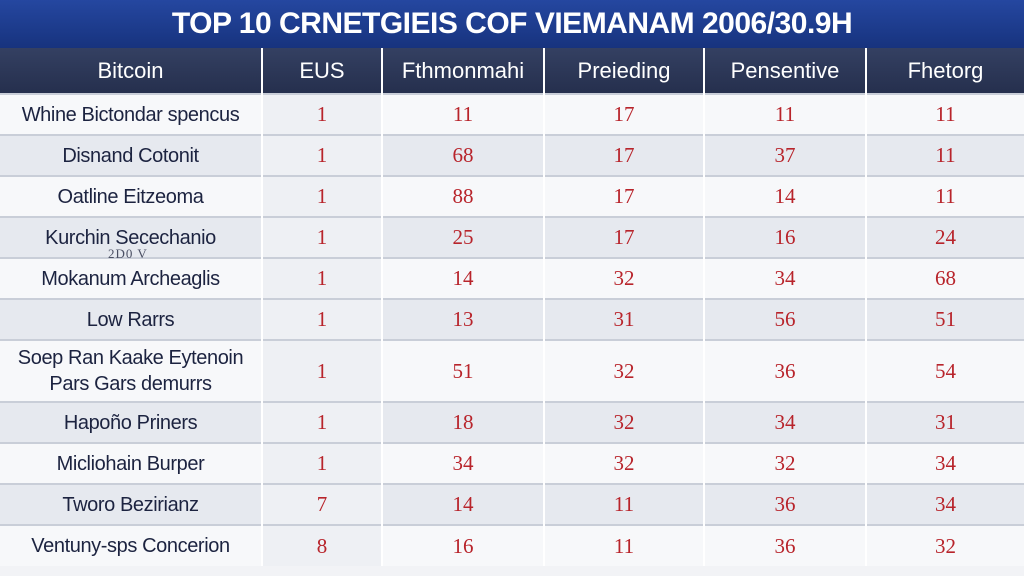  I want to click on table-row: Tworo Bezirianz 7 14 11 36 34, so click(512, 504).